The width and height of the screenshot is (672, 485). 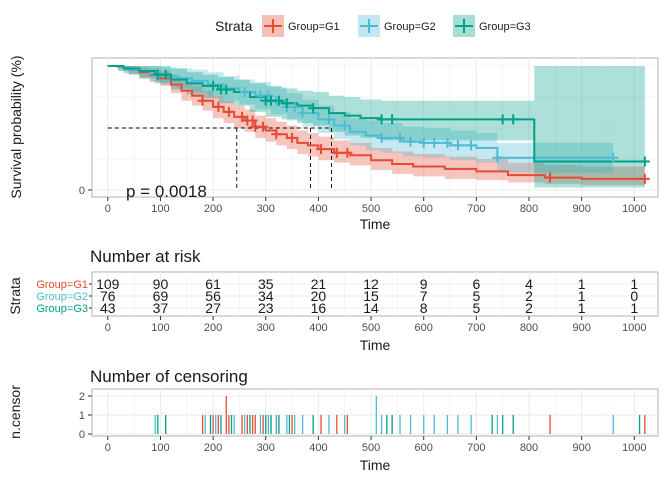 I want to click on risk-cell: 76, so click(x=108, y=296).